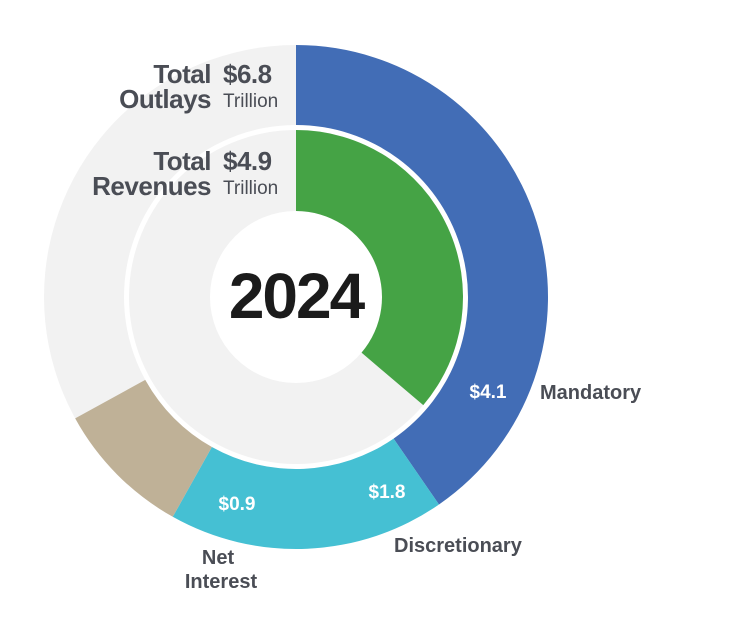 The width and height of the screenshot is (741, 619). Describe the element at coordinates (247, 161) in the screenshot. I see `revenues-total-amount: $4.9` at that location.